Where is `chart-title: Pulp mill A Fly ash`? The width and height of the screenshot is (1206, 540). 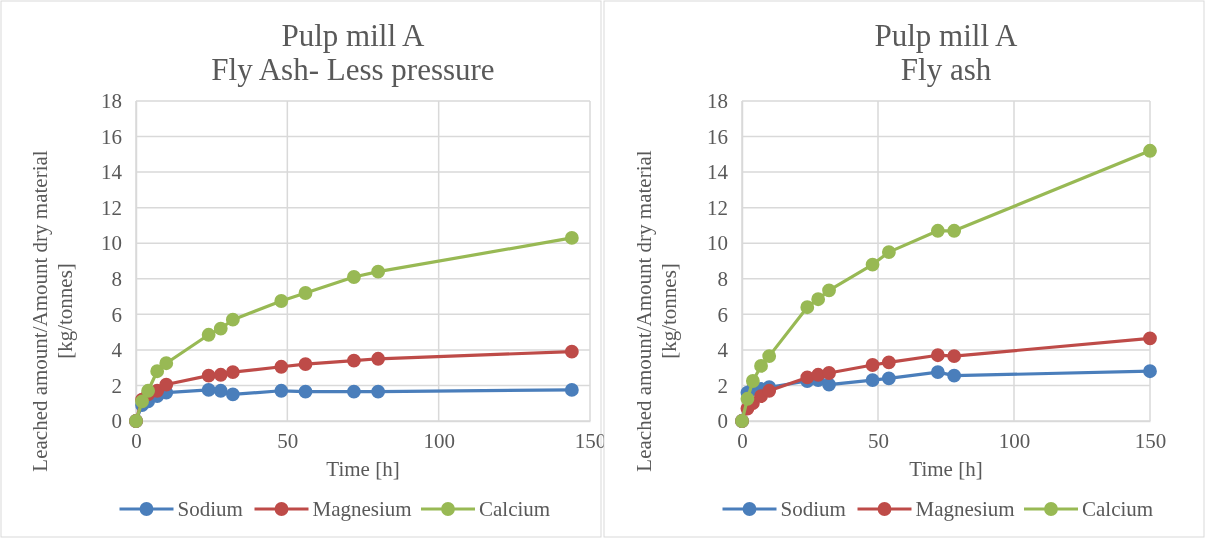 chart-title: Pulp mill A Fly ash is located at coordinates (946, 52).